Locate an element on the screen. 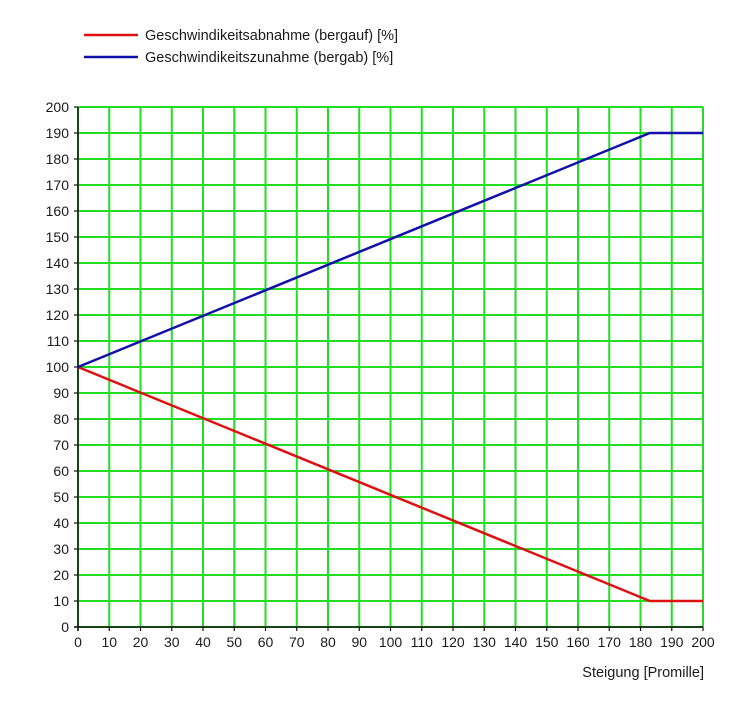  x-tick-label: 130 is located at coordinates (485, 642).